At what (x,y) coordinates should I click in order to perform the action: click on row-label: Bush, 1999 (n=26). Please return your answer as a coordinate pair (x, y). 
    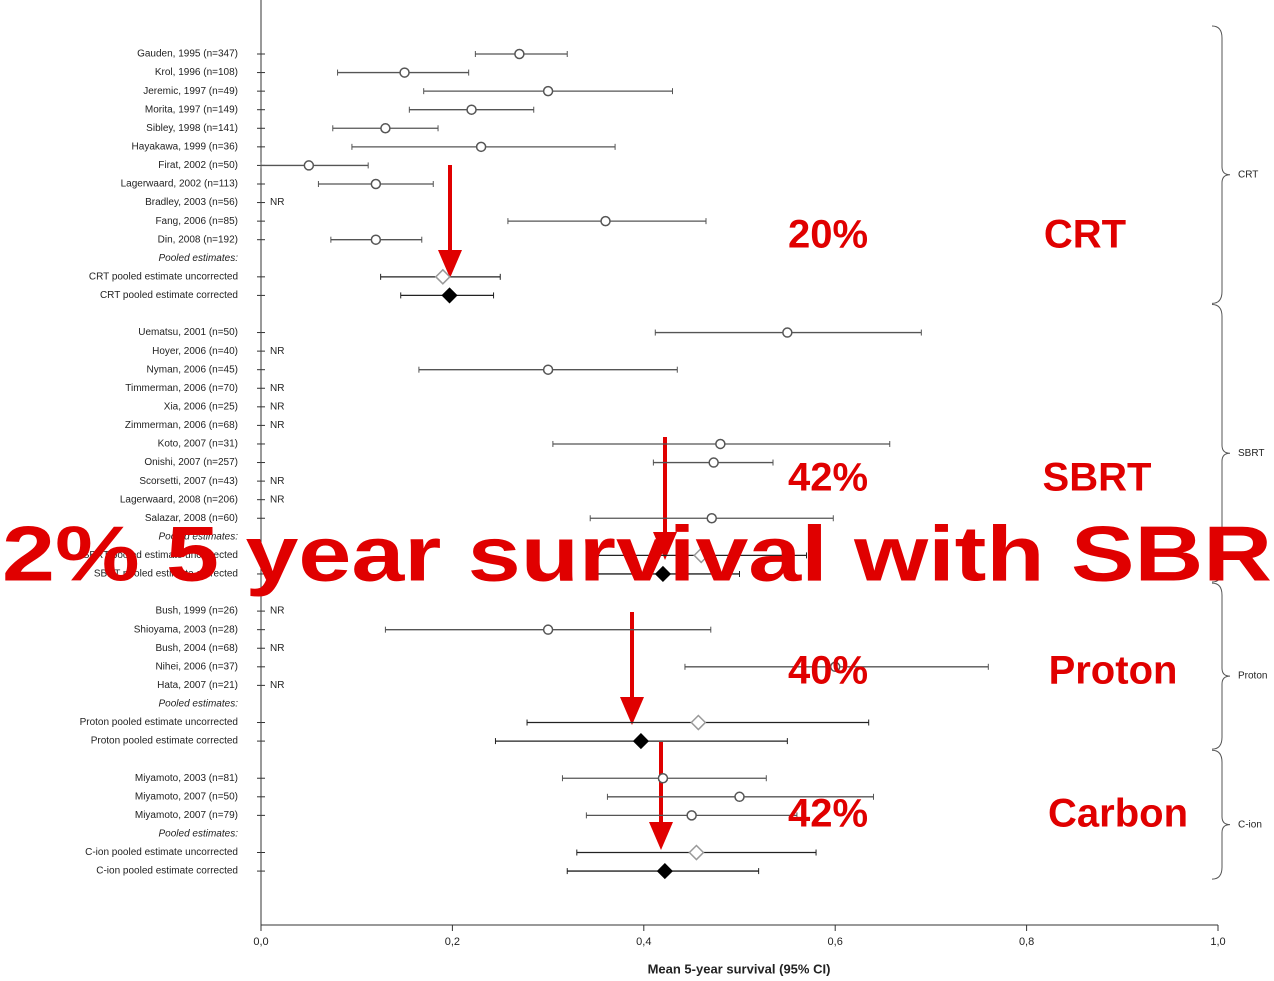
    Looking at the image, I should click on (196, 611).